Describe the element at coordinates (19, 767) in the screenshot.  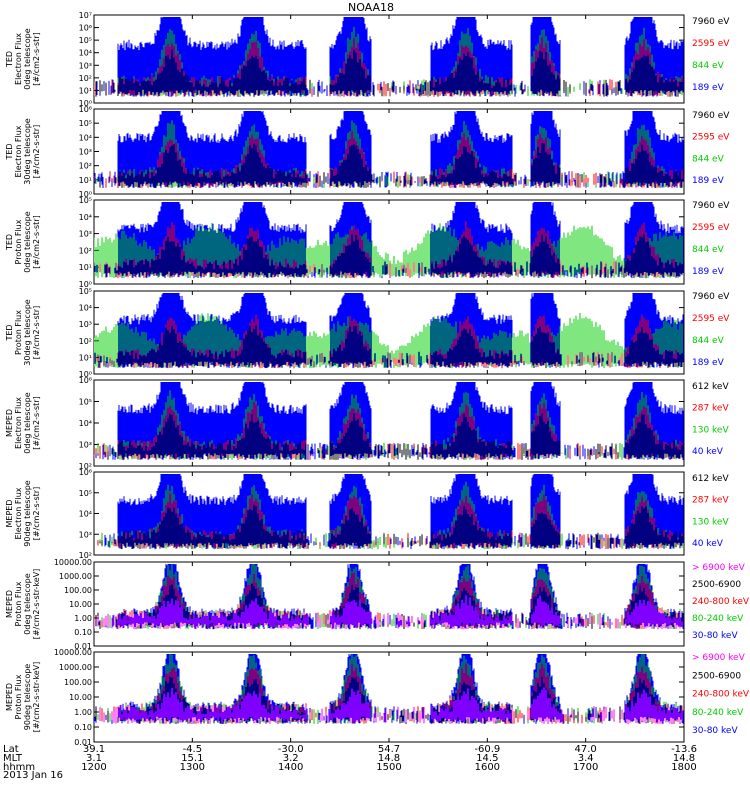
I see `axis-row-label: hhmm` at that location.